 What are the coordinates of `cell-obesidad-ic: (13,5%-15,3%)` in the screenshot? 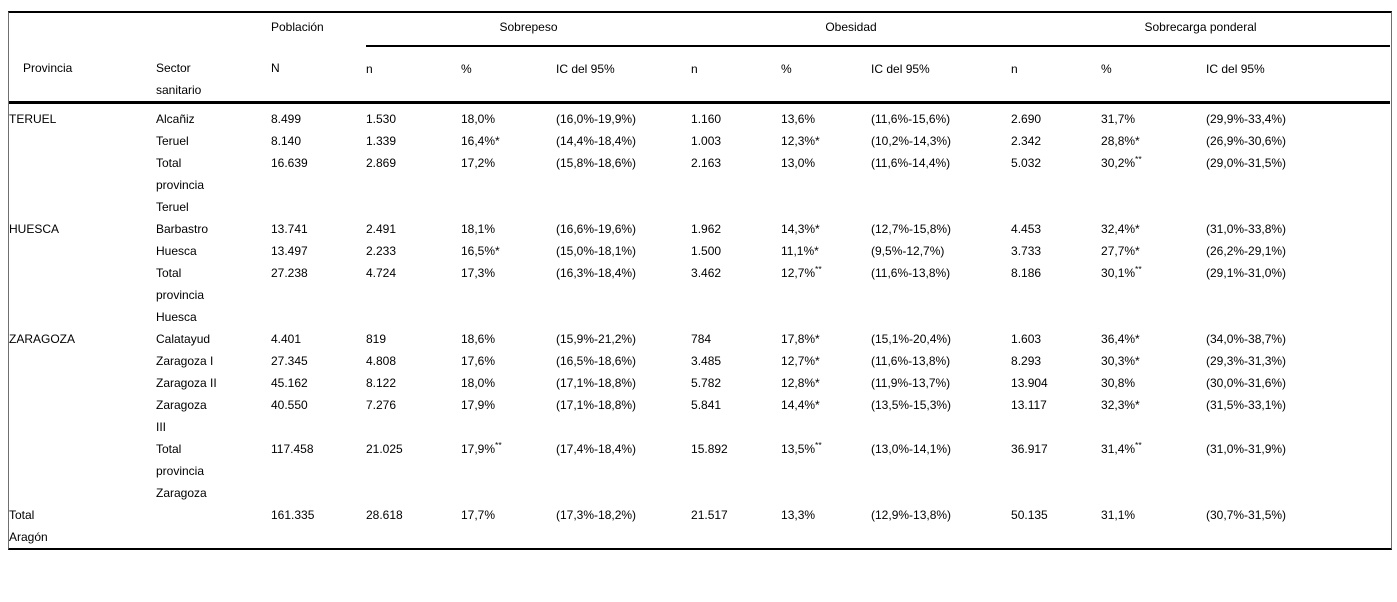 It's located at (911, 405).